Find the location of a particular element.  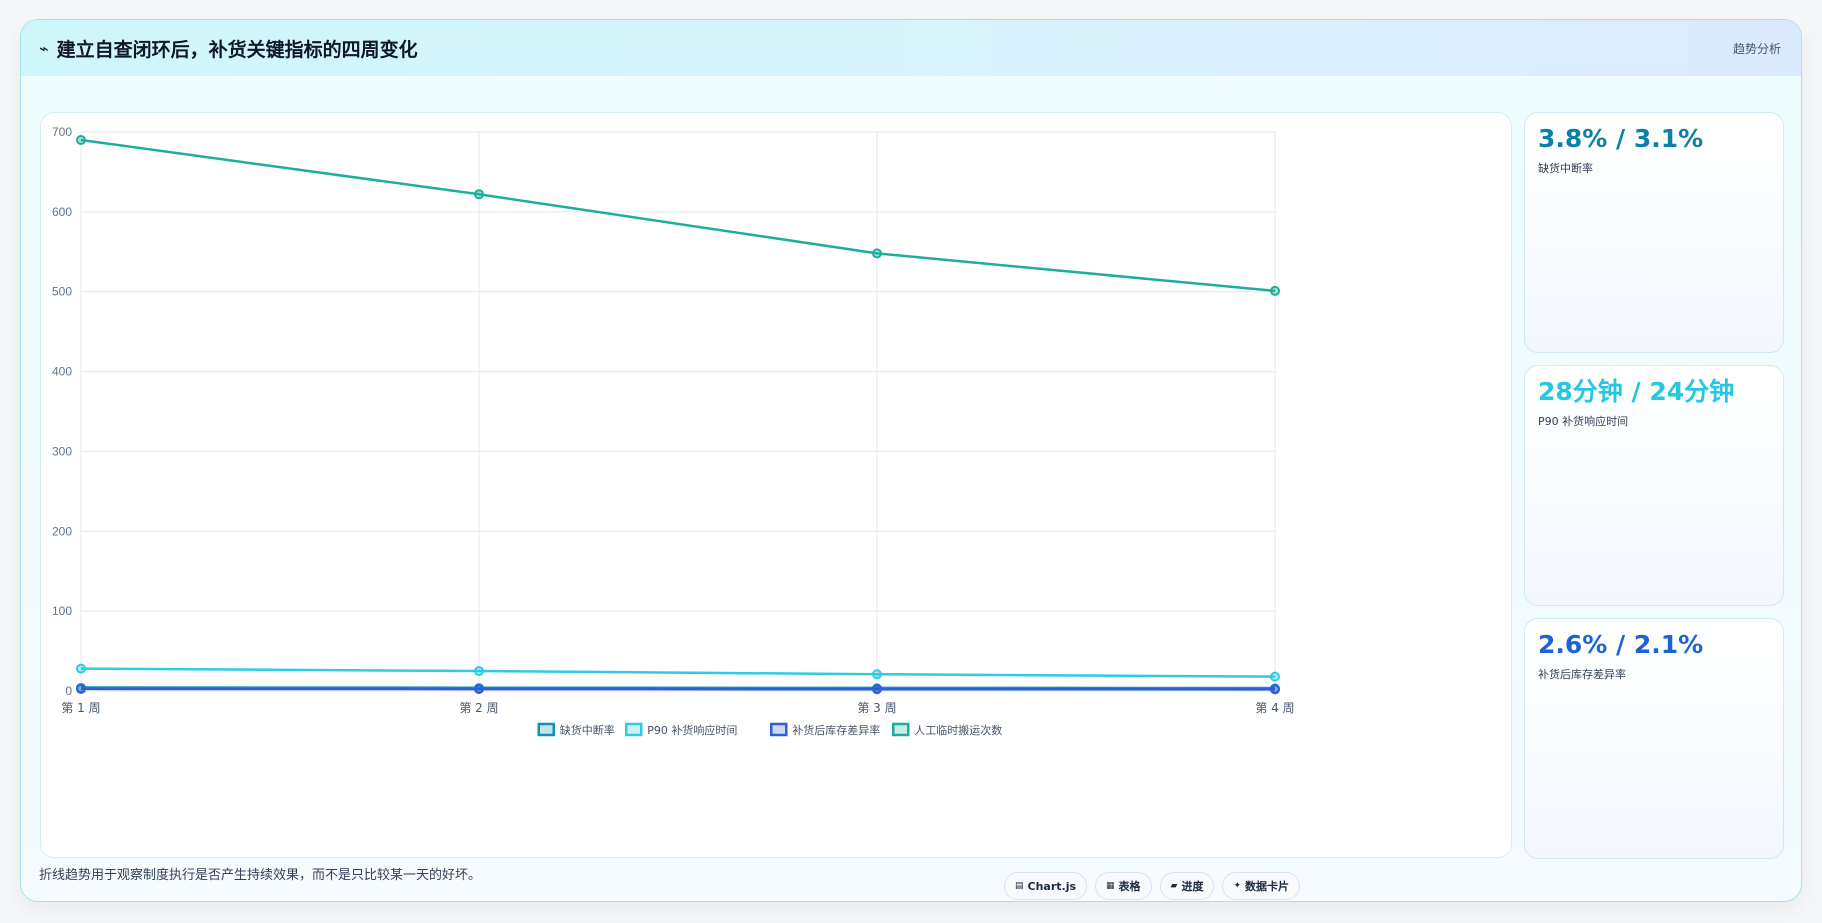

legend-label: P90 补货响应时间 is located at coordinates (692, 730).